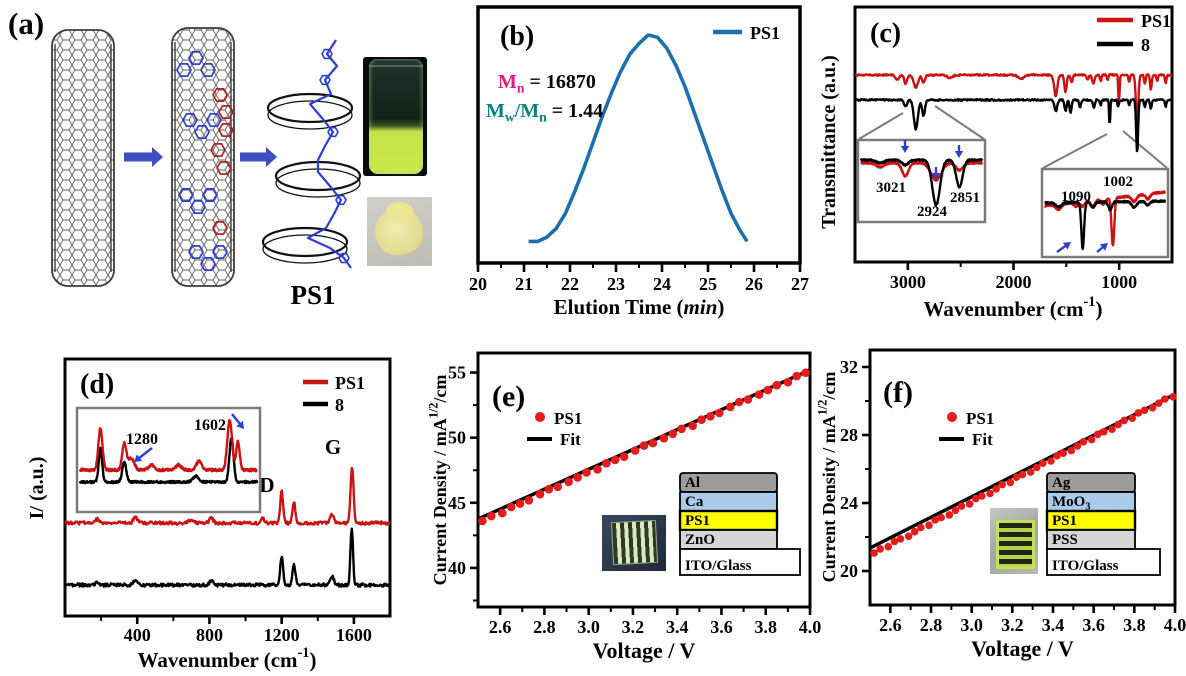 Image resolution: width=1186 pixels, height=676 pixels. What do you see at coordinates (662, 284) in the screenshot?
I see `x-tick-label: 24` at bounding box center [662, 284].